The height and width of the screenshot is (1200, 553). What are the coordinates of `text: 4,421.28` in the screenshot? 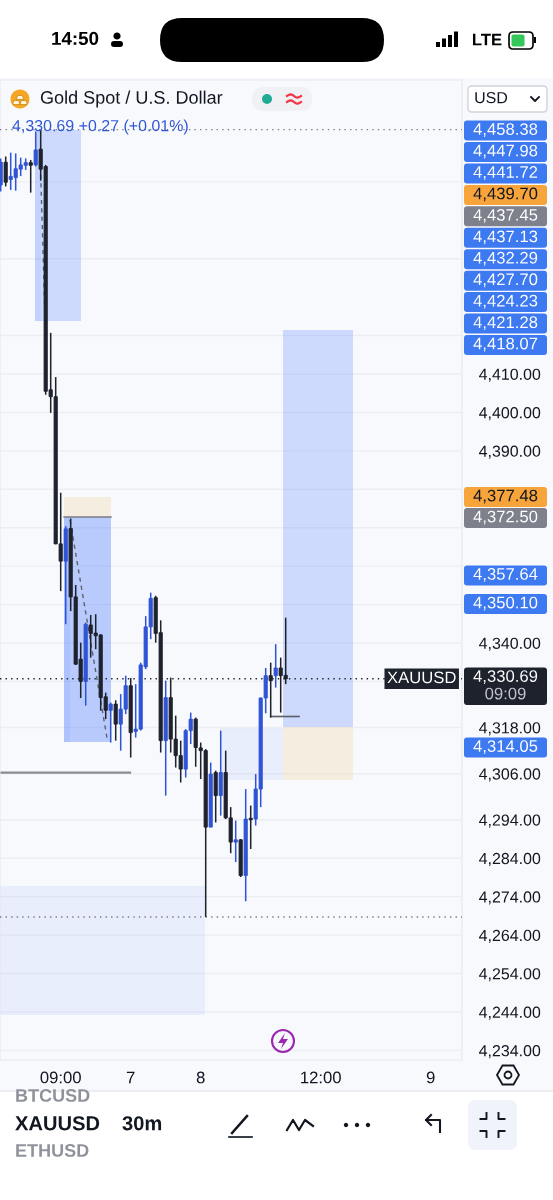 It's located at (505, 323).